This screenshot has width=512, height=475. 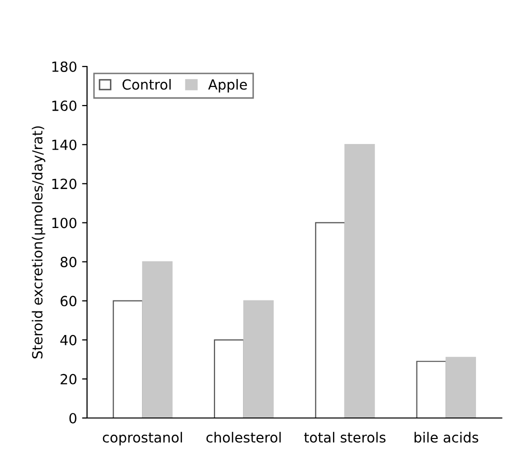 What do you see at coordinates (64, 145) in the screenshot?
I see `y-tick-label: 140` at bounding box center [64, 145].